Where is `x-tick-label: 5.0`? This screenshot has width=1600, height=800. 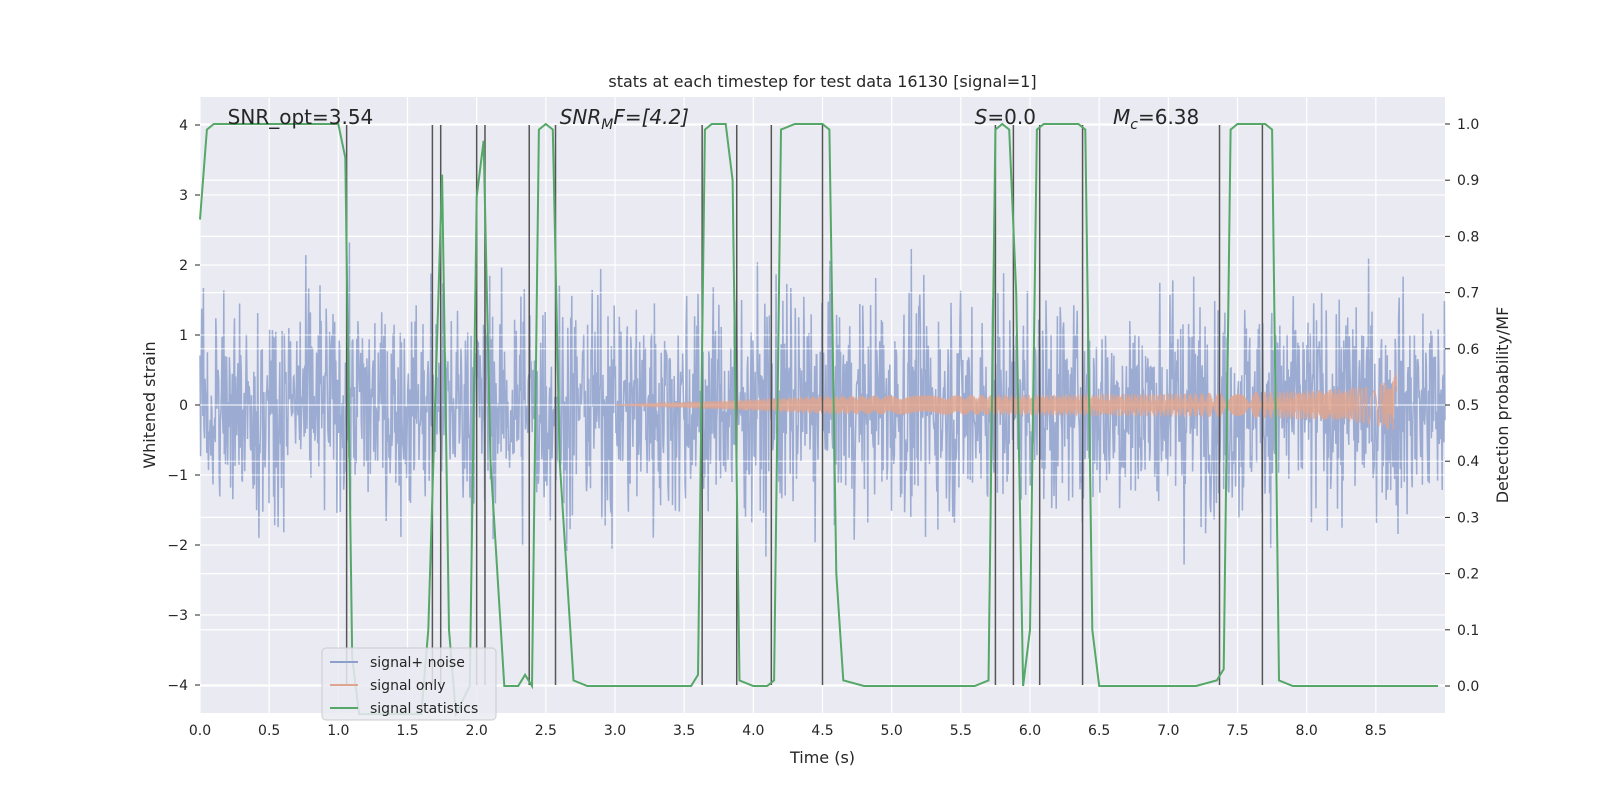
x-tick-label: 5.0 is located at coordinates (892, 731).